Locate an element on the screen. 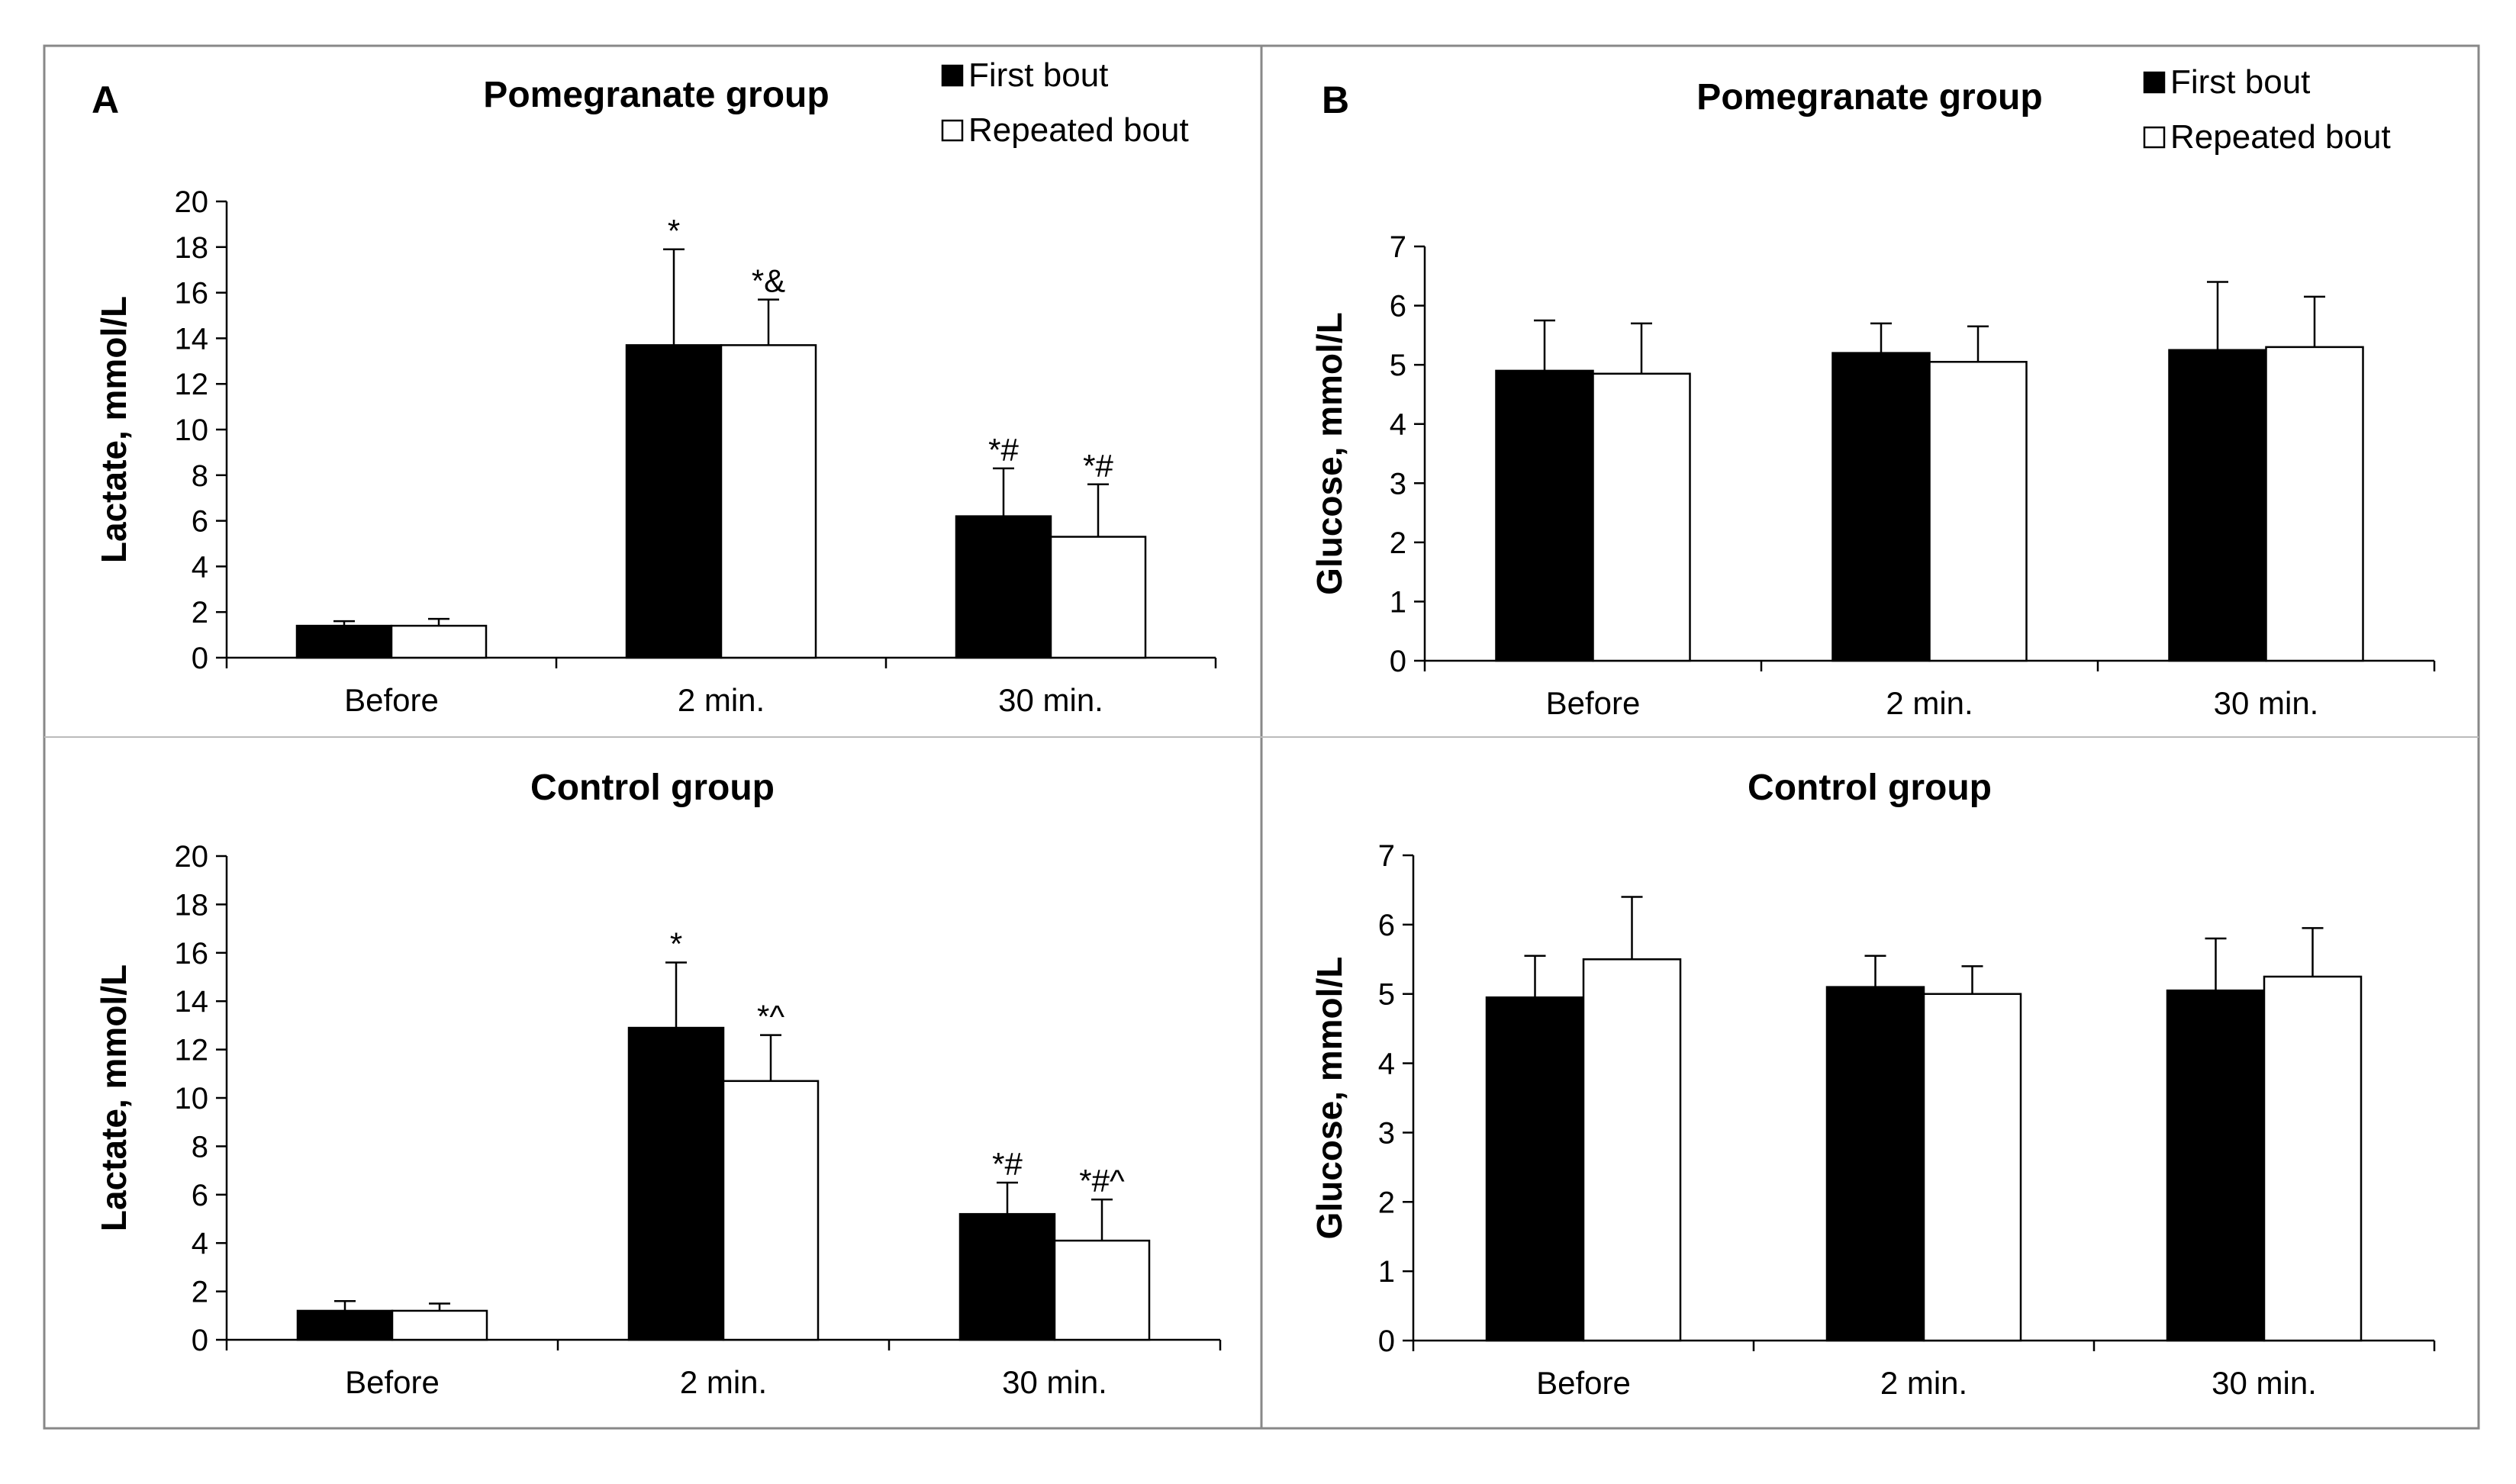 The width and height of the screenshot is (2516, 1484). significance-label-repeated-bout: *^ is located at coordinates (770, 1017).